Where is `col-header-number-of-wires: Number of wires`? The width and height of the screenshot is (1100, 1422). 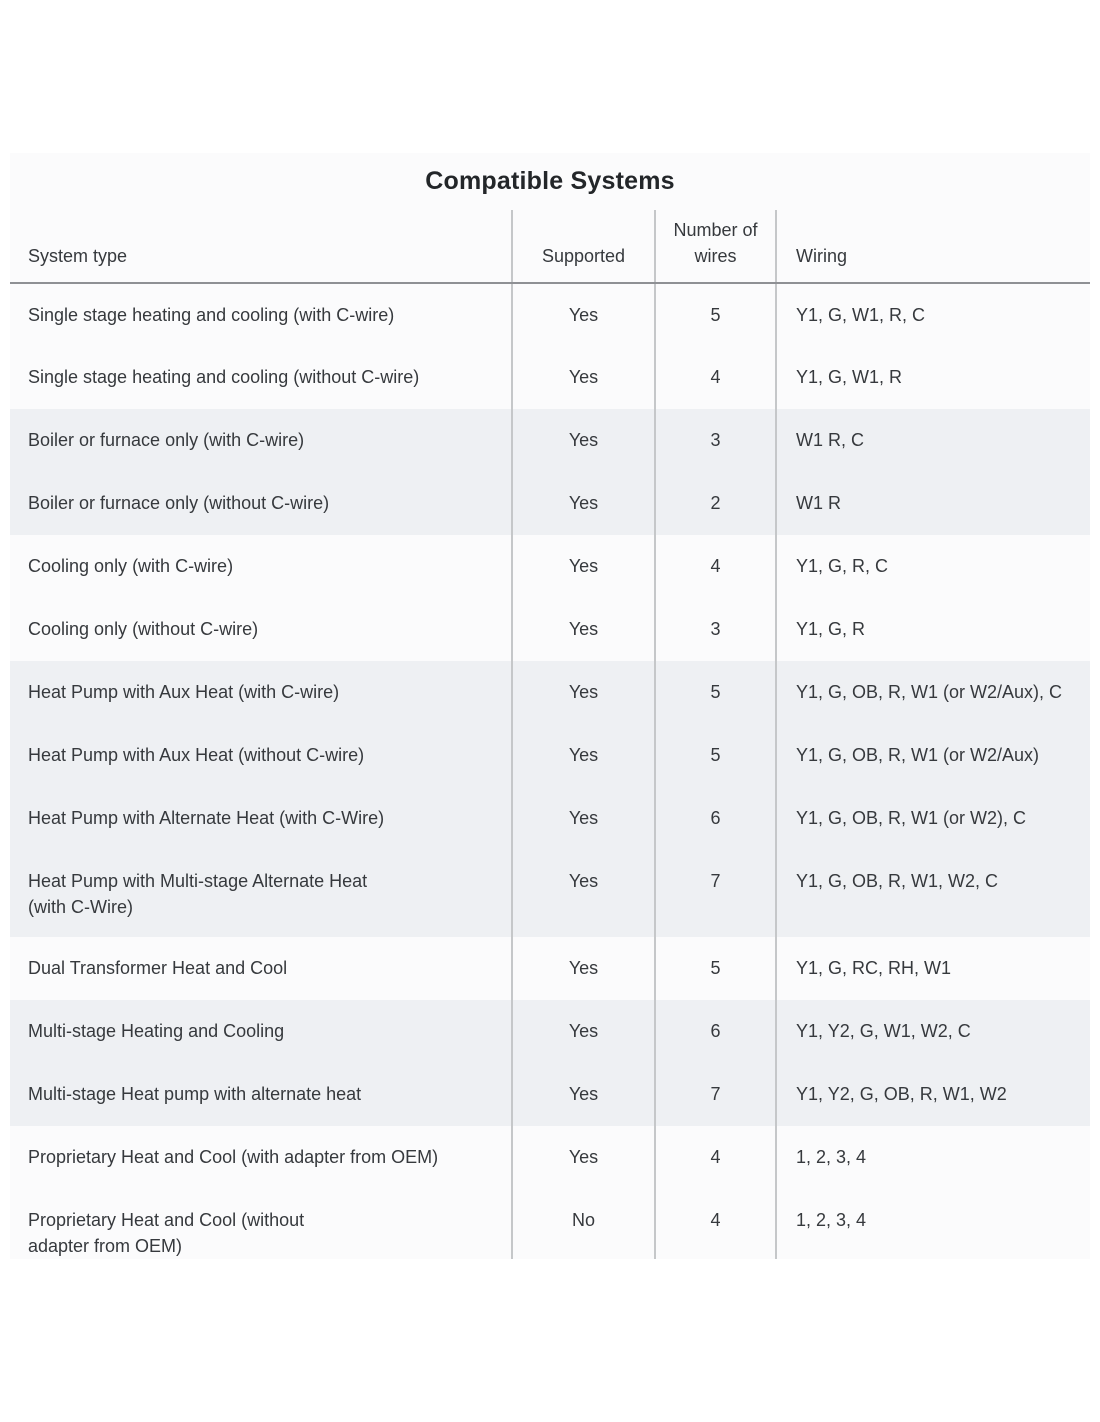
col-header-number-of-wires: Number of wires is located at coordinates (715, 247).